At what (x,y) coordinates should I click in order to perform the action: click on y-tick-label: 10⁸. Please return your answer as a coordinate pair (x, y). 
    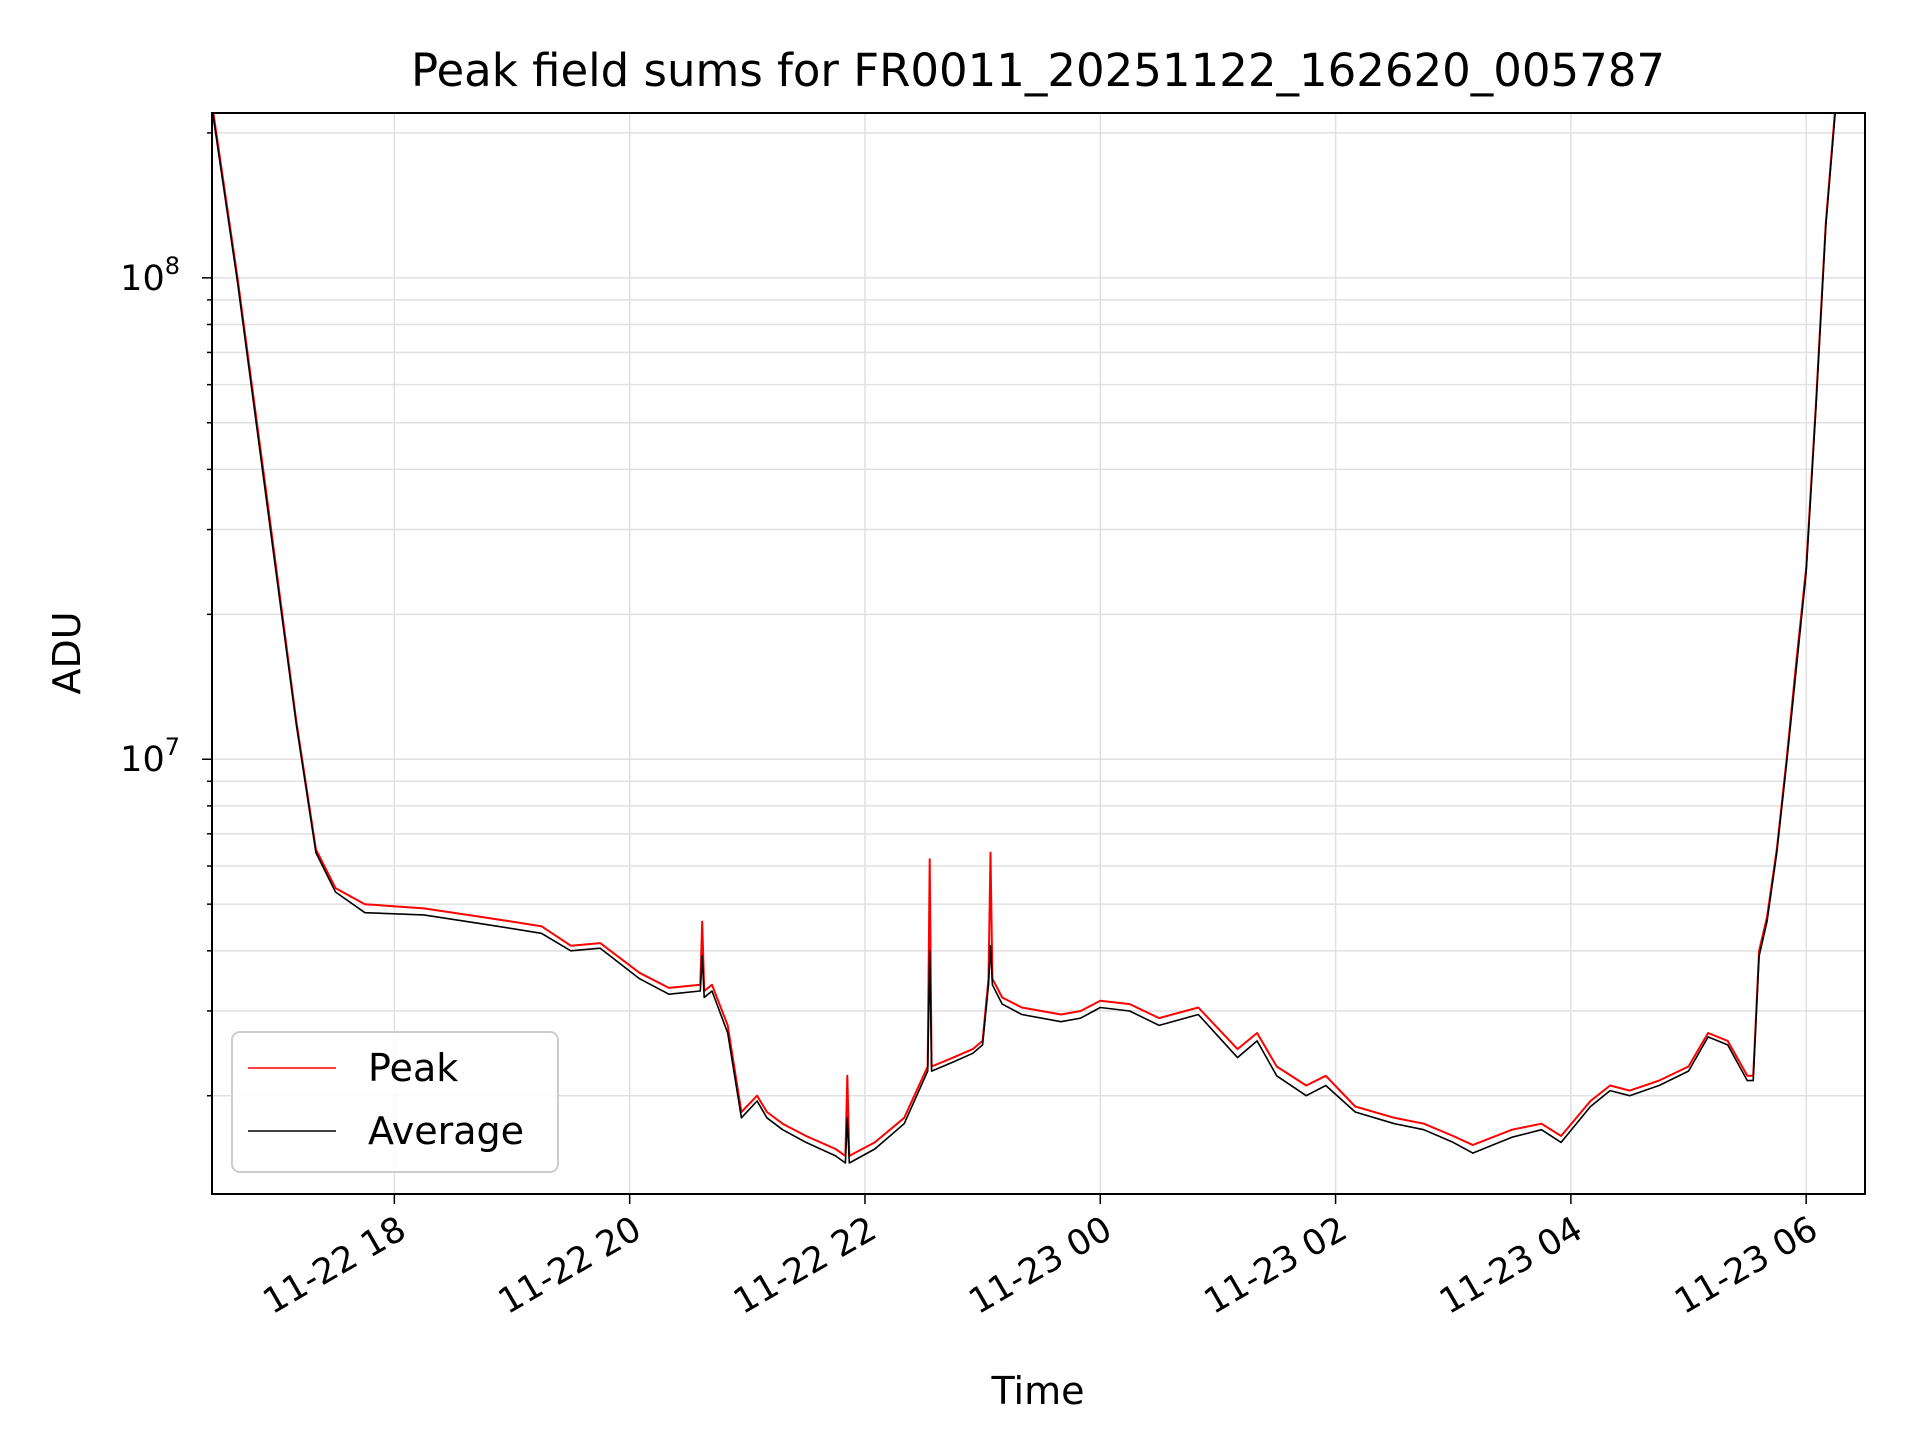
    Looking at the image, I should click on (150, 275).